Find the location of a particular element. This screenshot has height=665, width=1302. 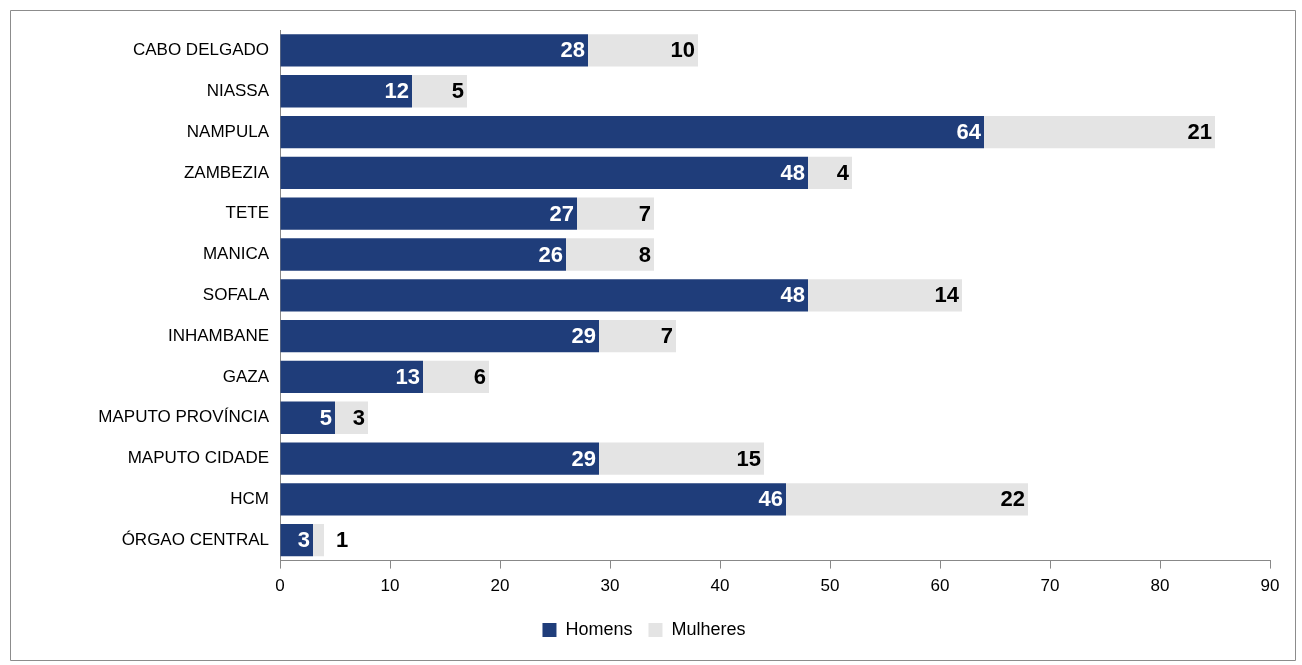

data-label: 12 is located at coordinates (396, 91).